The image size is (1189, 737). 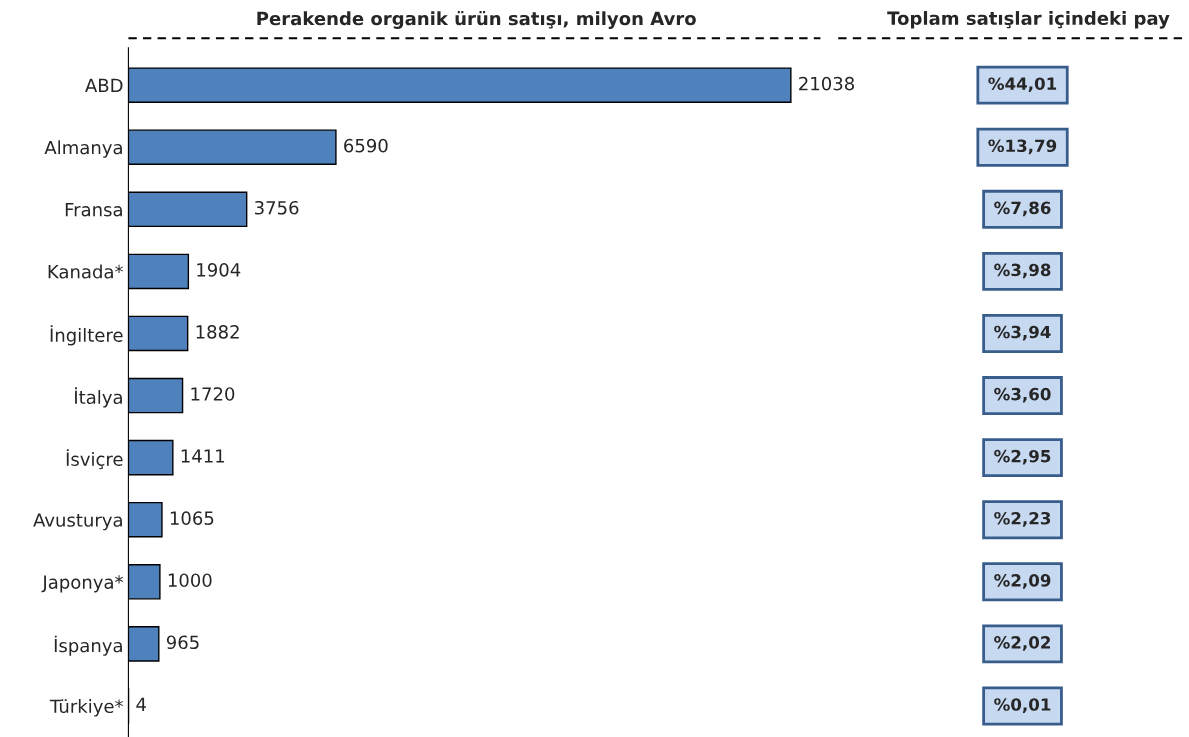 What do you see at coordinates (1022, 643) in the screenshot?
I see `text: %2,02` at bounding box center [1022, 643].